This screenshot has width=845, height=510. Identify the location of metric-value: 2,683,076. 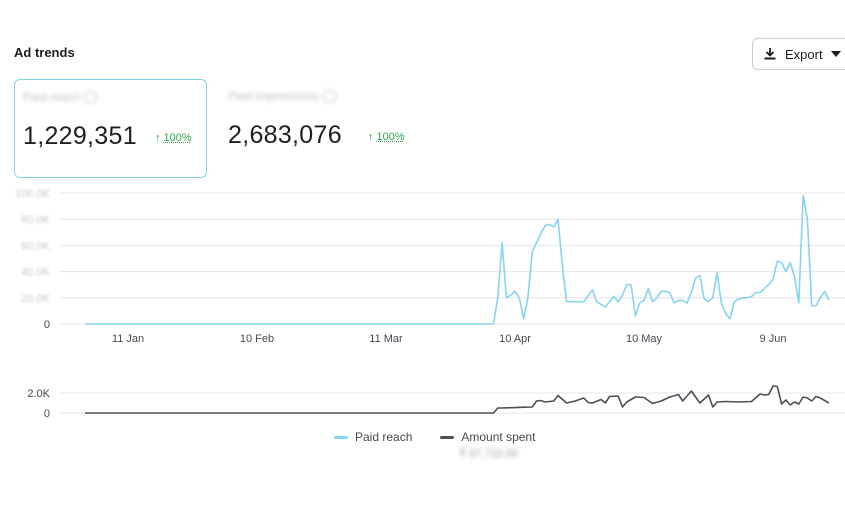
(285, 135).